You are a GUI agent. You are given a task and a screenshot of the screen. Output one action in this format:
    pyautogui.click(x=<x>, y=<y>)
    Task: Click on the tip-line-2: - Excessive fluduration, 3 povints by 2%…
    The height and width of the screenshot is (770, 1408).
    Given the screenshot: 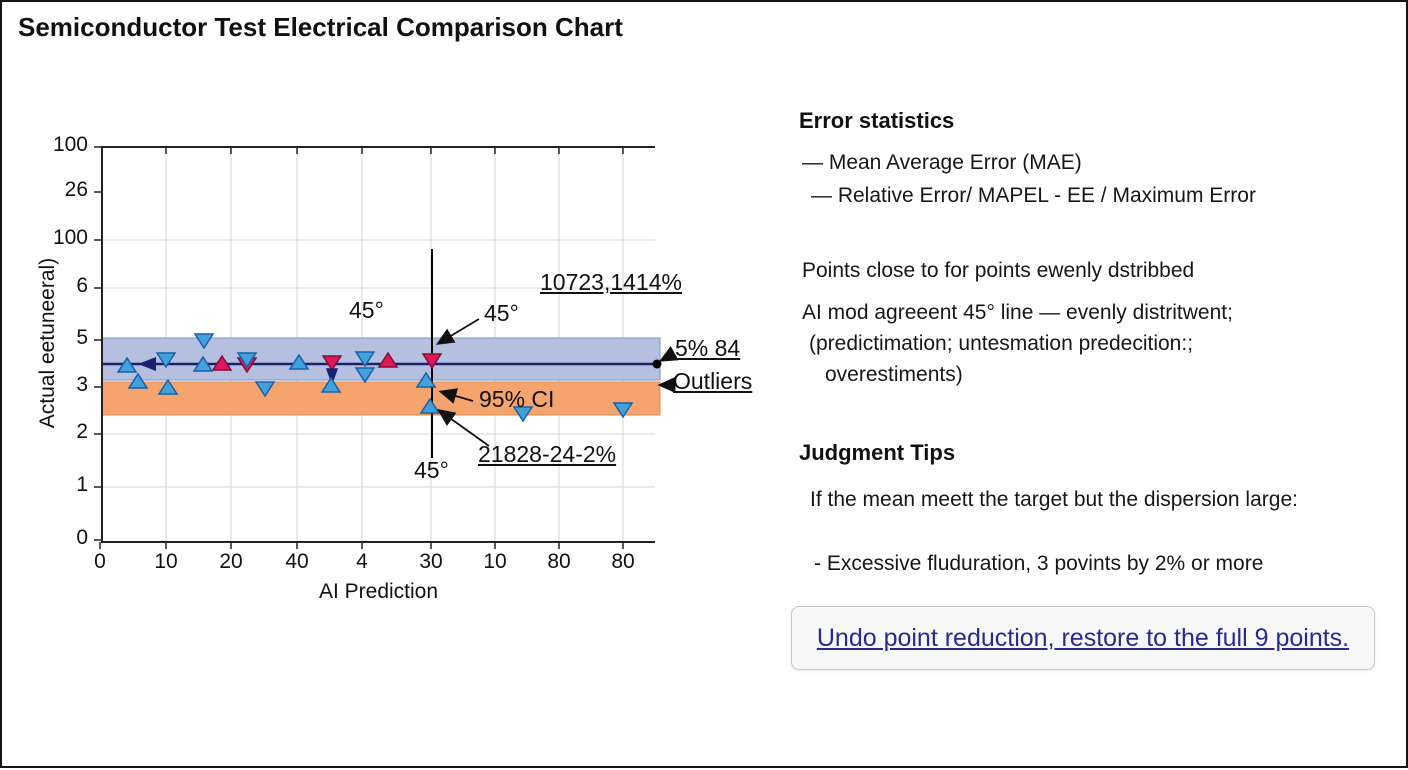 What is the action you would take?
    pyautogui.click(x=1039, y=563)
    